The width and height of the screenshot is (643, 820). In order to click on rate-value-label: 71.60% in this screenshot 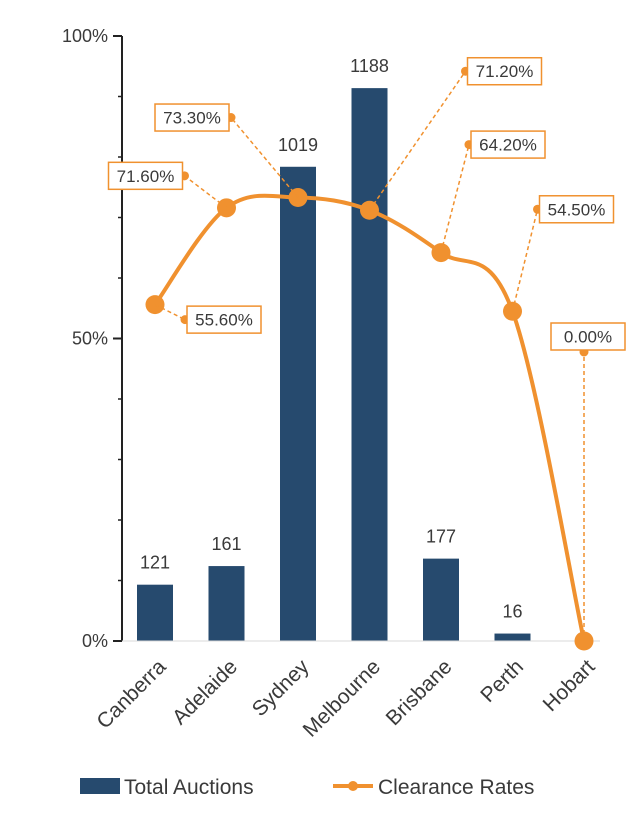, I will do `click(146, 176)`.